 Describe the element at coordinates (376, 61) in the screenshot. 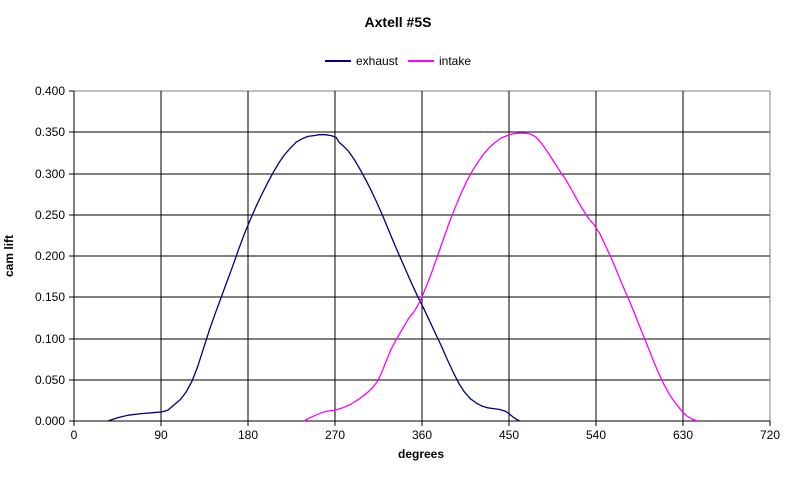

I see `legend-label-exhaust: exhaust` at that location.